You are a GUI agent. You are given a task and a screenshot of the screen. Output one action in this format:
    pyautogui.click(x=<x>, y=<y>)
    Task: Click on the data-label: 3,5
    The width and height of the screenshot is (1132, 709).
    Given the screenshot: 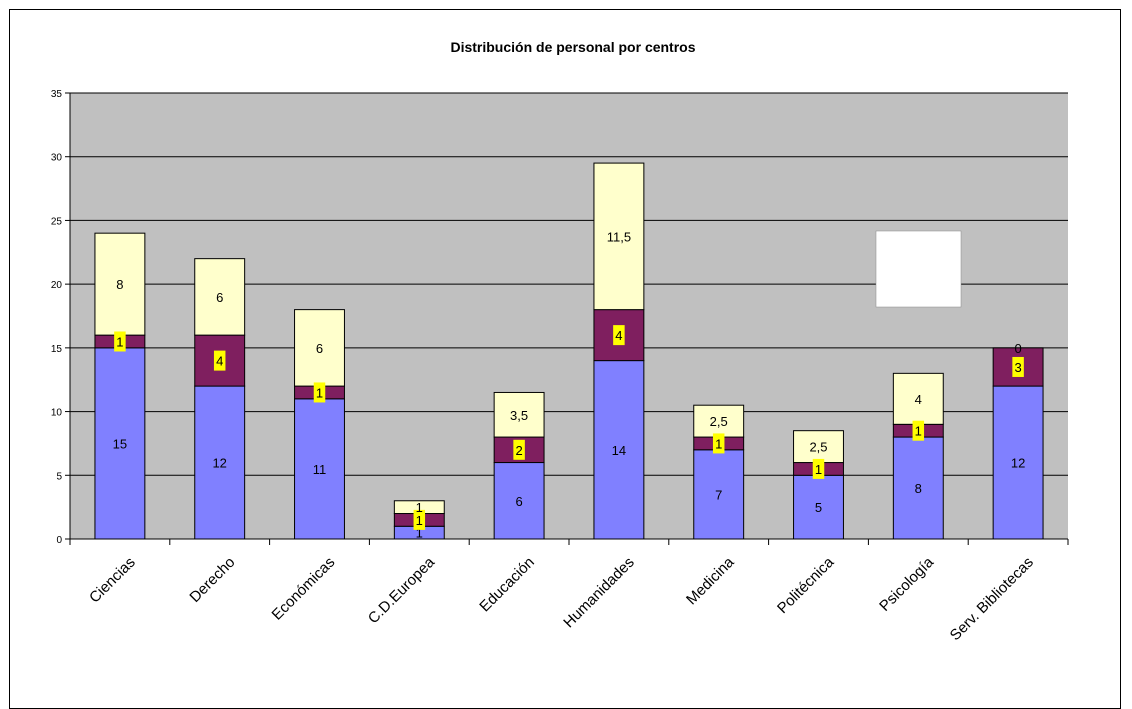 What is the action you would take?
    pyautogui.click(x=519, y=415)
    